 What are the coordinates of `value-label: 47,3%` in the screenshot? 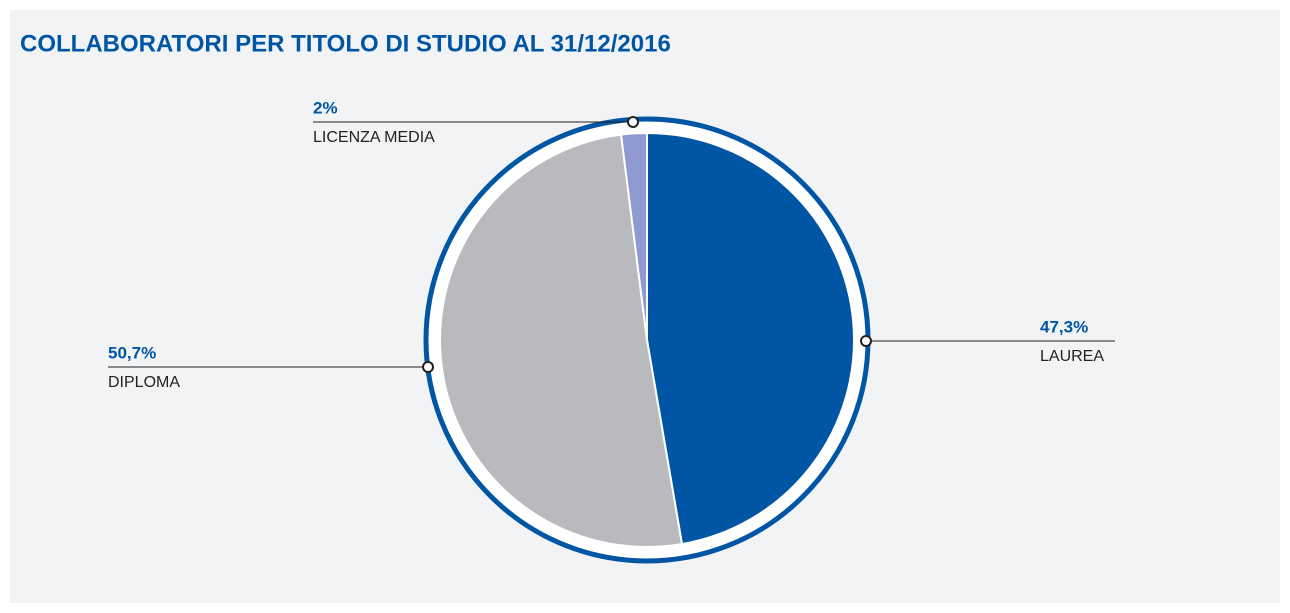 It's located at (1064, 326).